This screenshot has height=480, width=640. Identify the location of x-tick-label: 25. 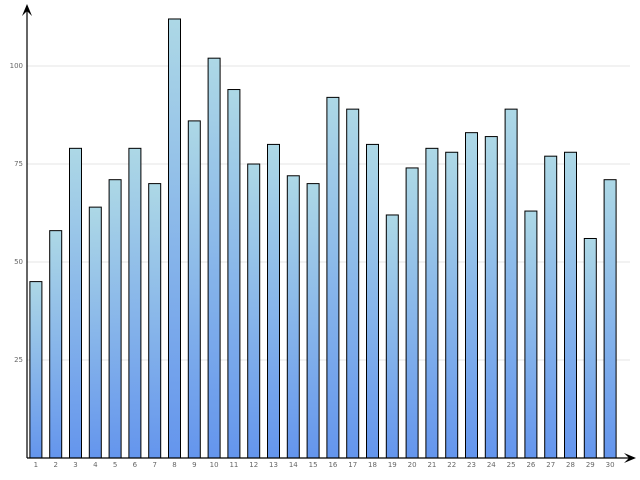
(511, 465).